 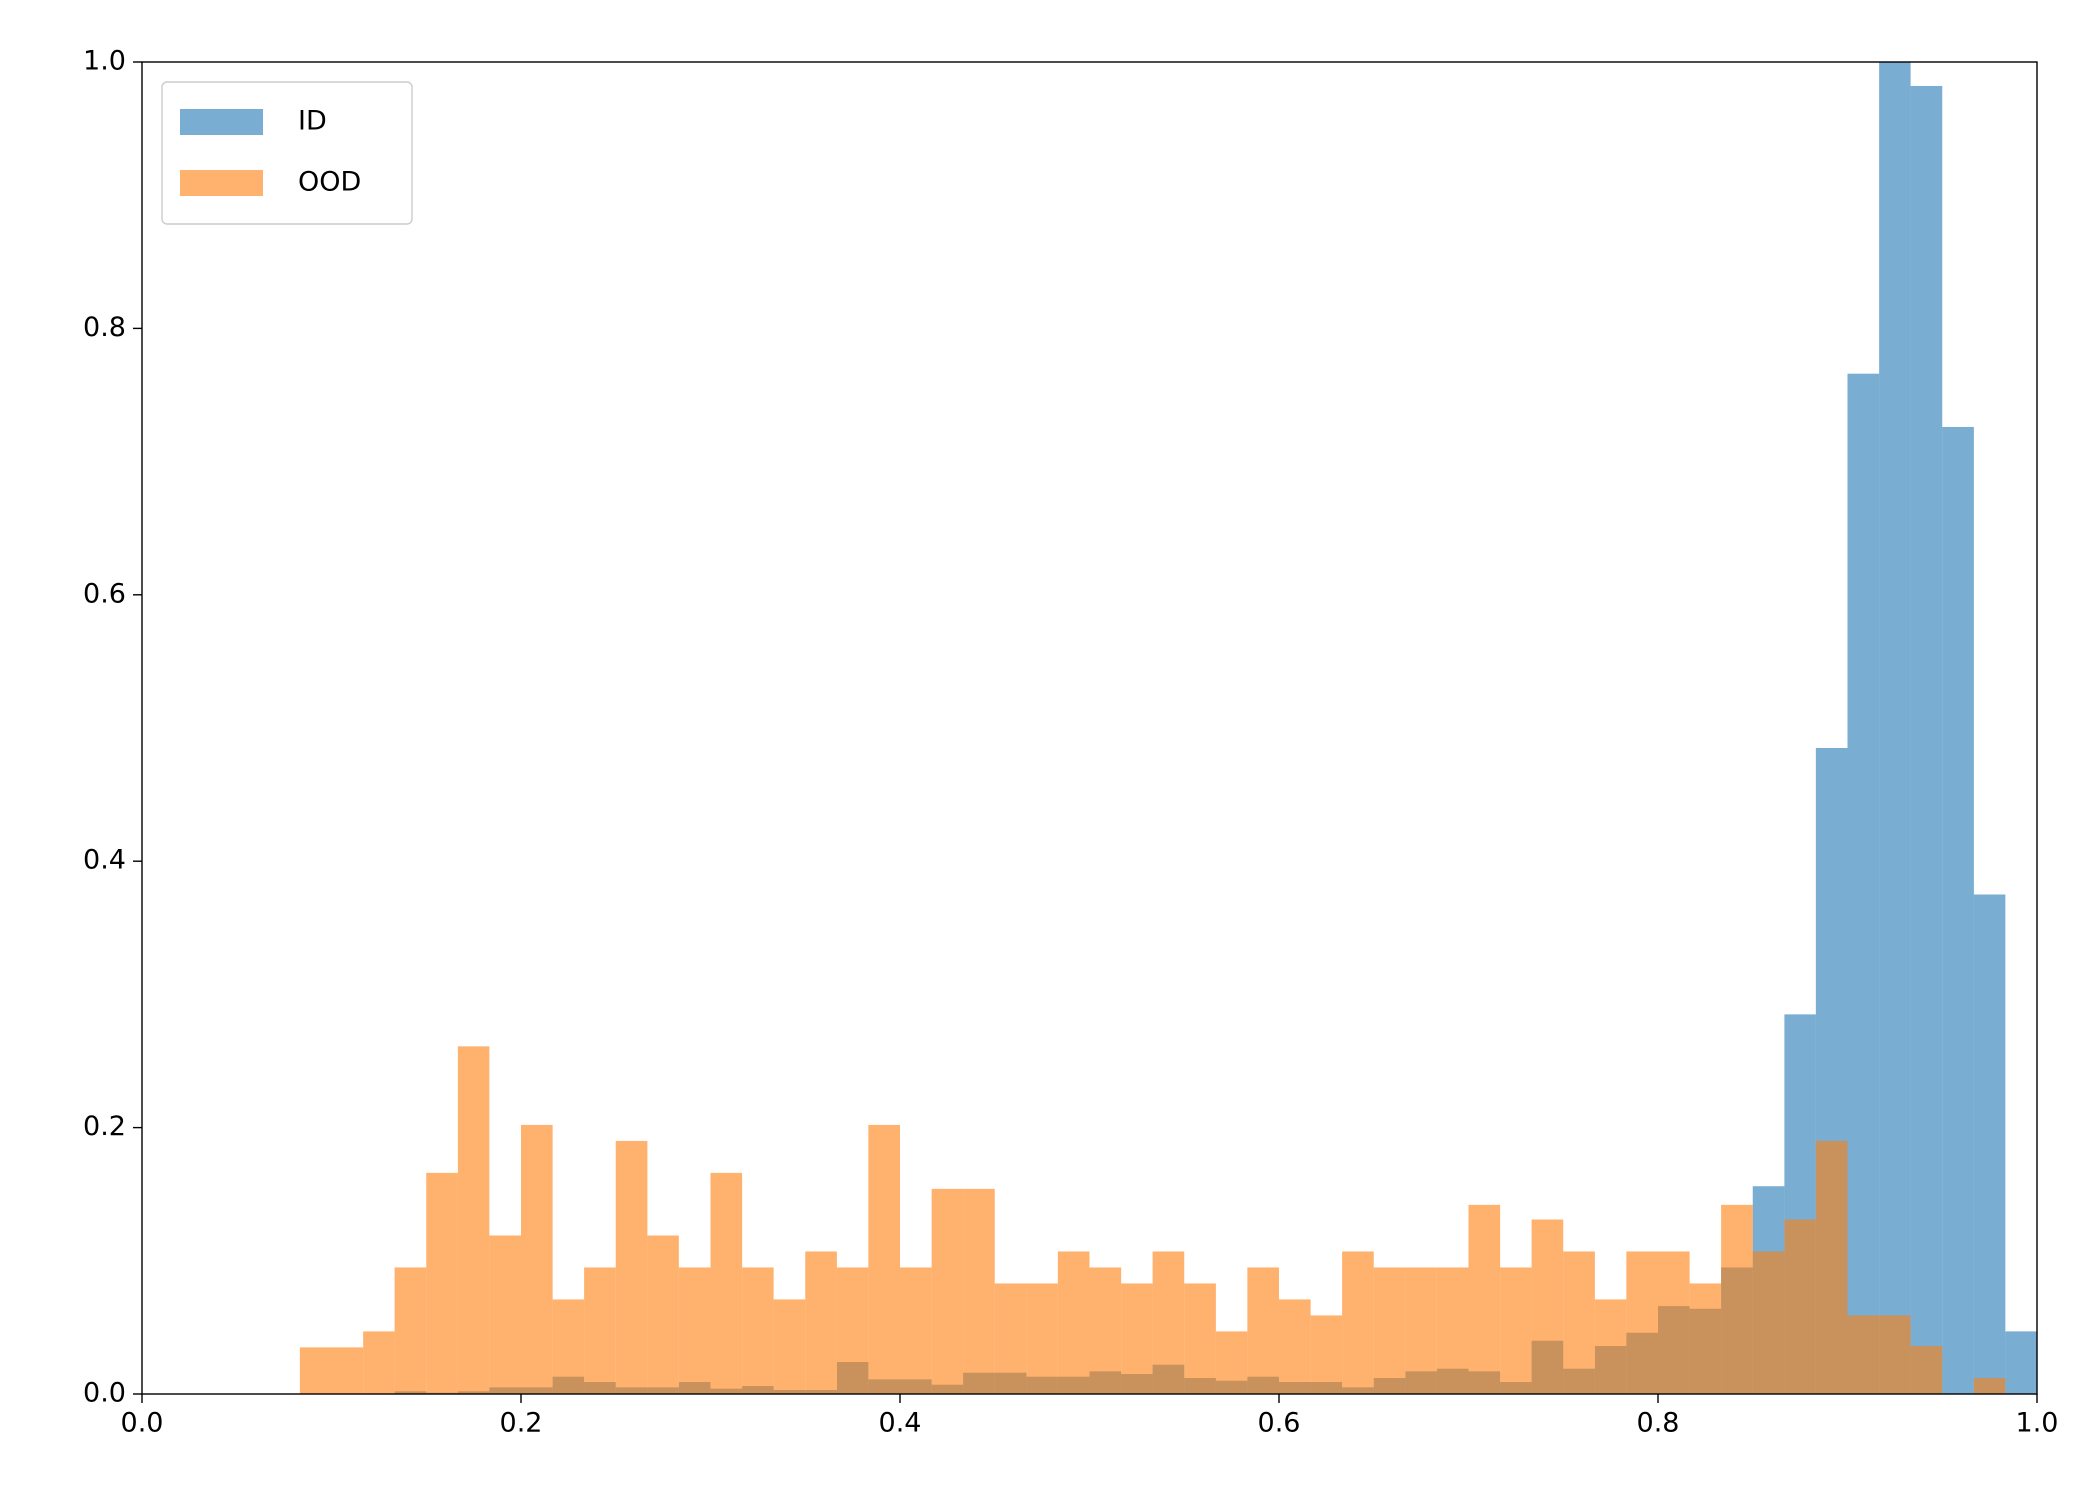 I want to click on x-tick-label: 0.6, so click(x=1279, y=1423).